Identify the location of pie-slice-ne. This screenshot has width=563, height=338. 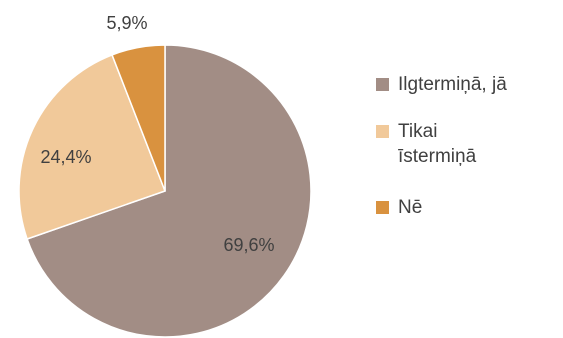
(138, 118).